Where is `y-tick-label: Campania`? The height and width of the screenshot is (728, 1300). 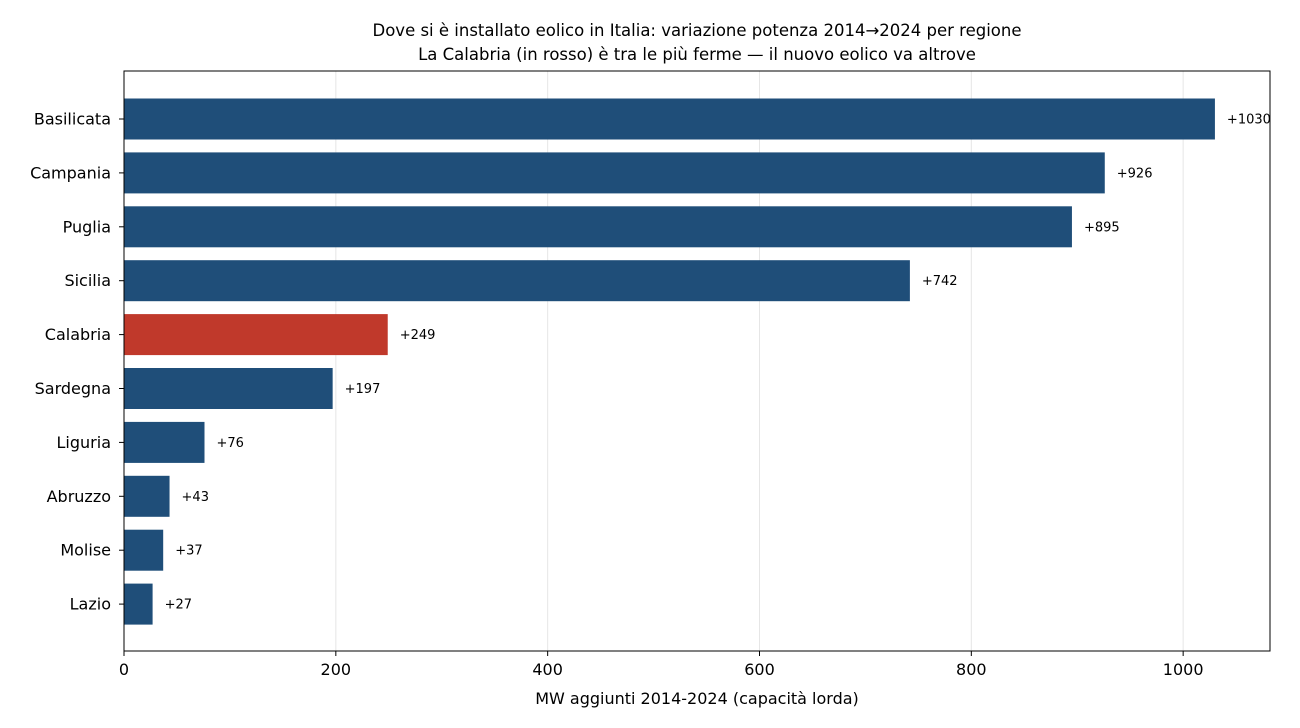
y-tick-label: Campania is located at coordinates (70, 172).